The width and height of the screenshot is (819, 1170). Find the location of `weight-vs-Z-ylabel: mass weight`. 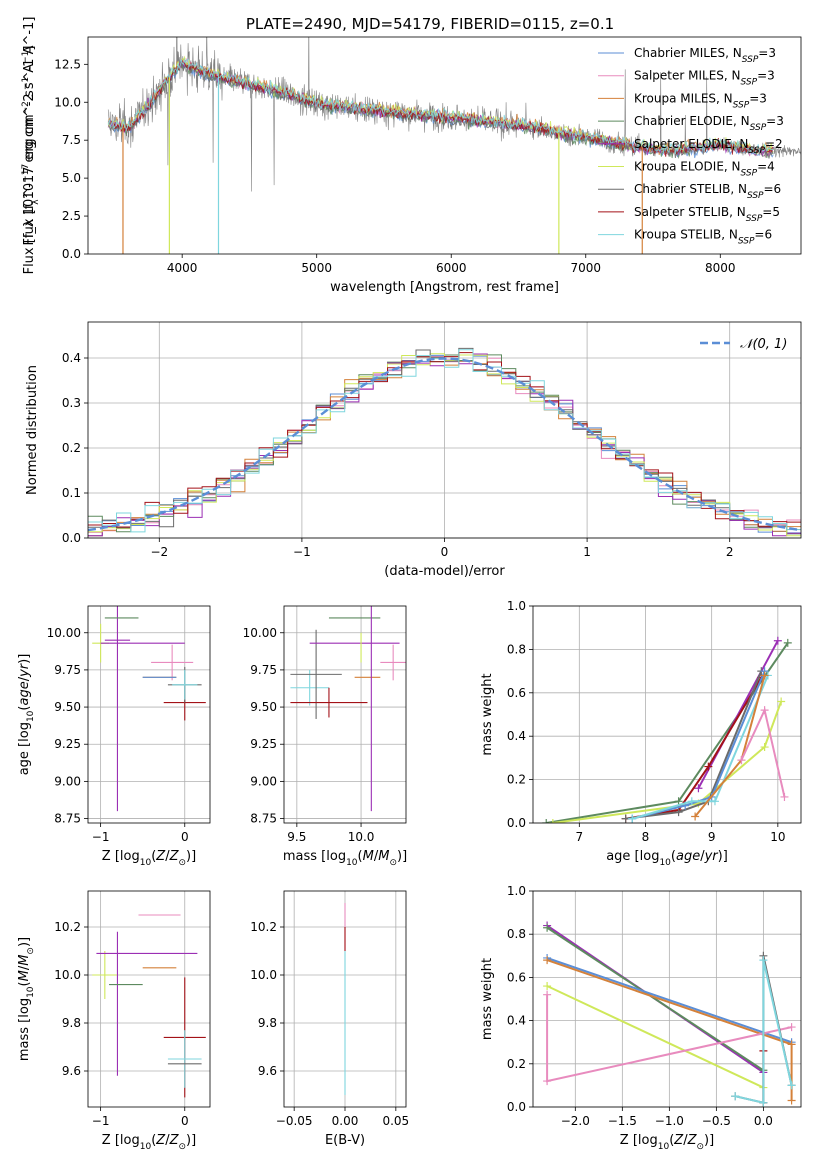

weight-vs-Z-ylabel: mass weight is located at coordinates (487, 999).